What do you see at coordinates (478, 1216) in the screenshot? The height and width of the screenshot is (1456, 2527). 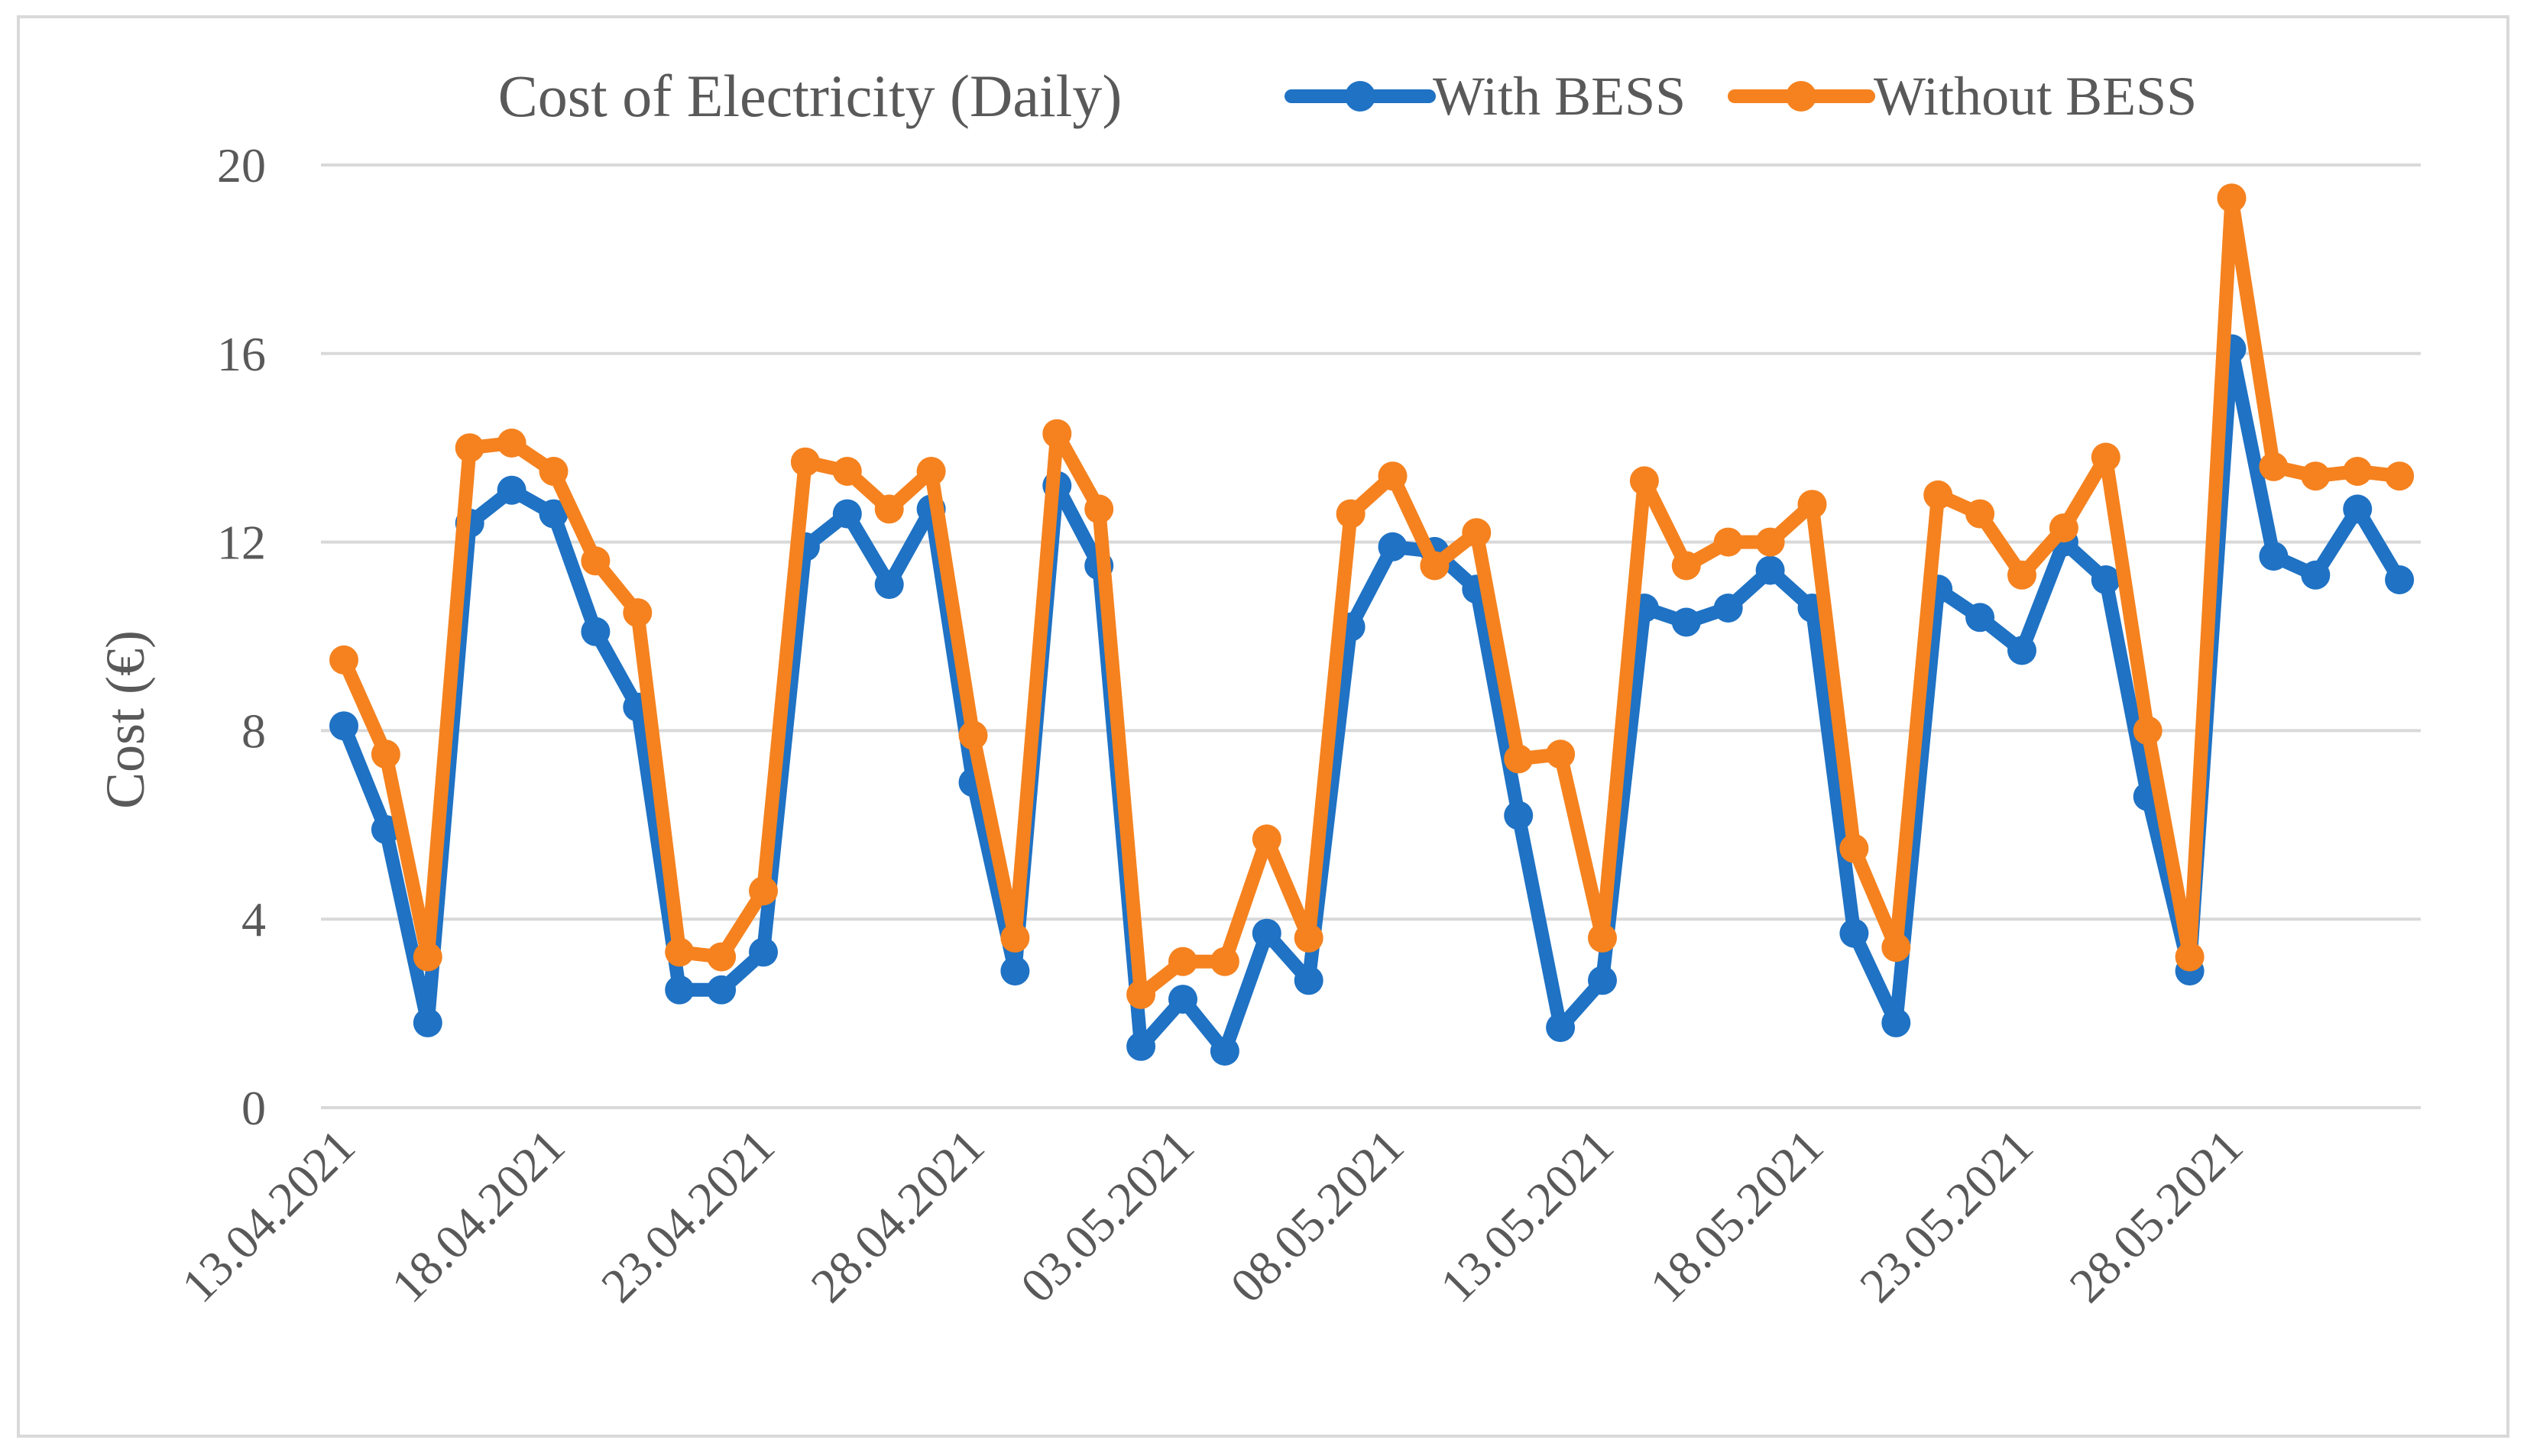 I see `x-tick-label-18.04.2021: 18.04.2021` at bounding box center [478, 1216].